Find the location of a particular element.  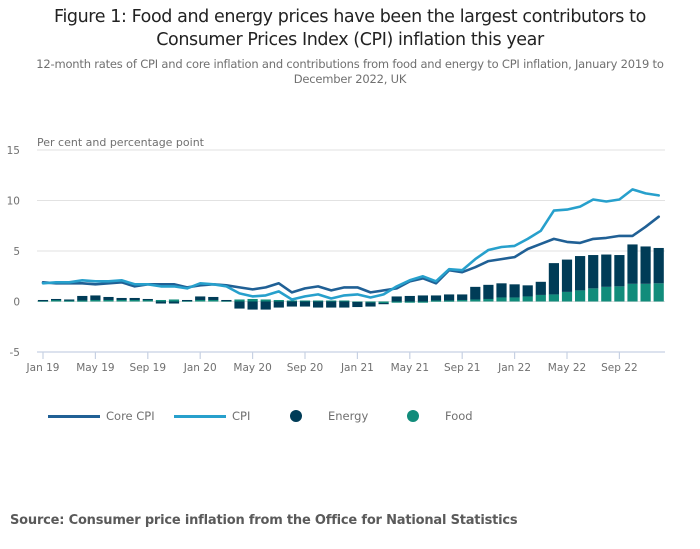

legend-item-core-cpi: Core CPI is located at coordinates (101, 416).